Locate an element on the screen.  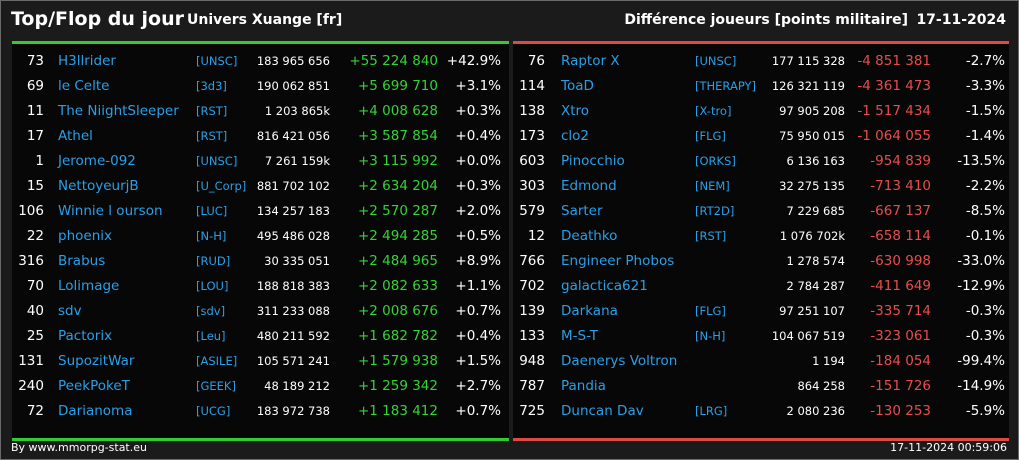
player-name: Raptor X is located at coordinates (590, 61).